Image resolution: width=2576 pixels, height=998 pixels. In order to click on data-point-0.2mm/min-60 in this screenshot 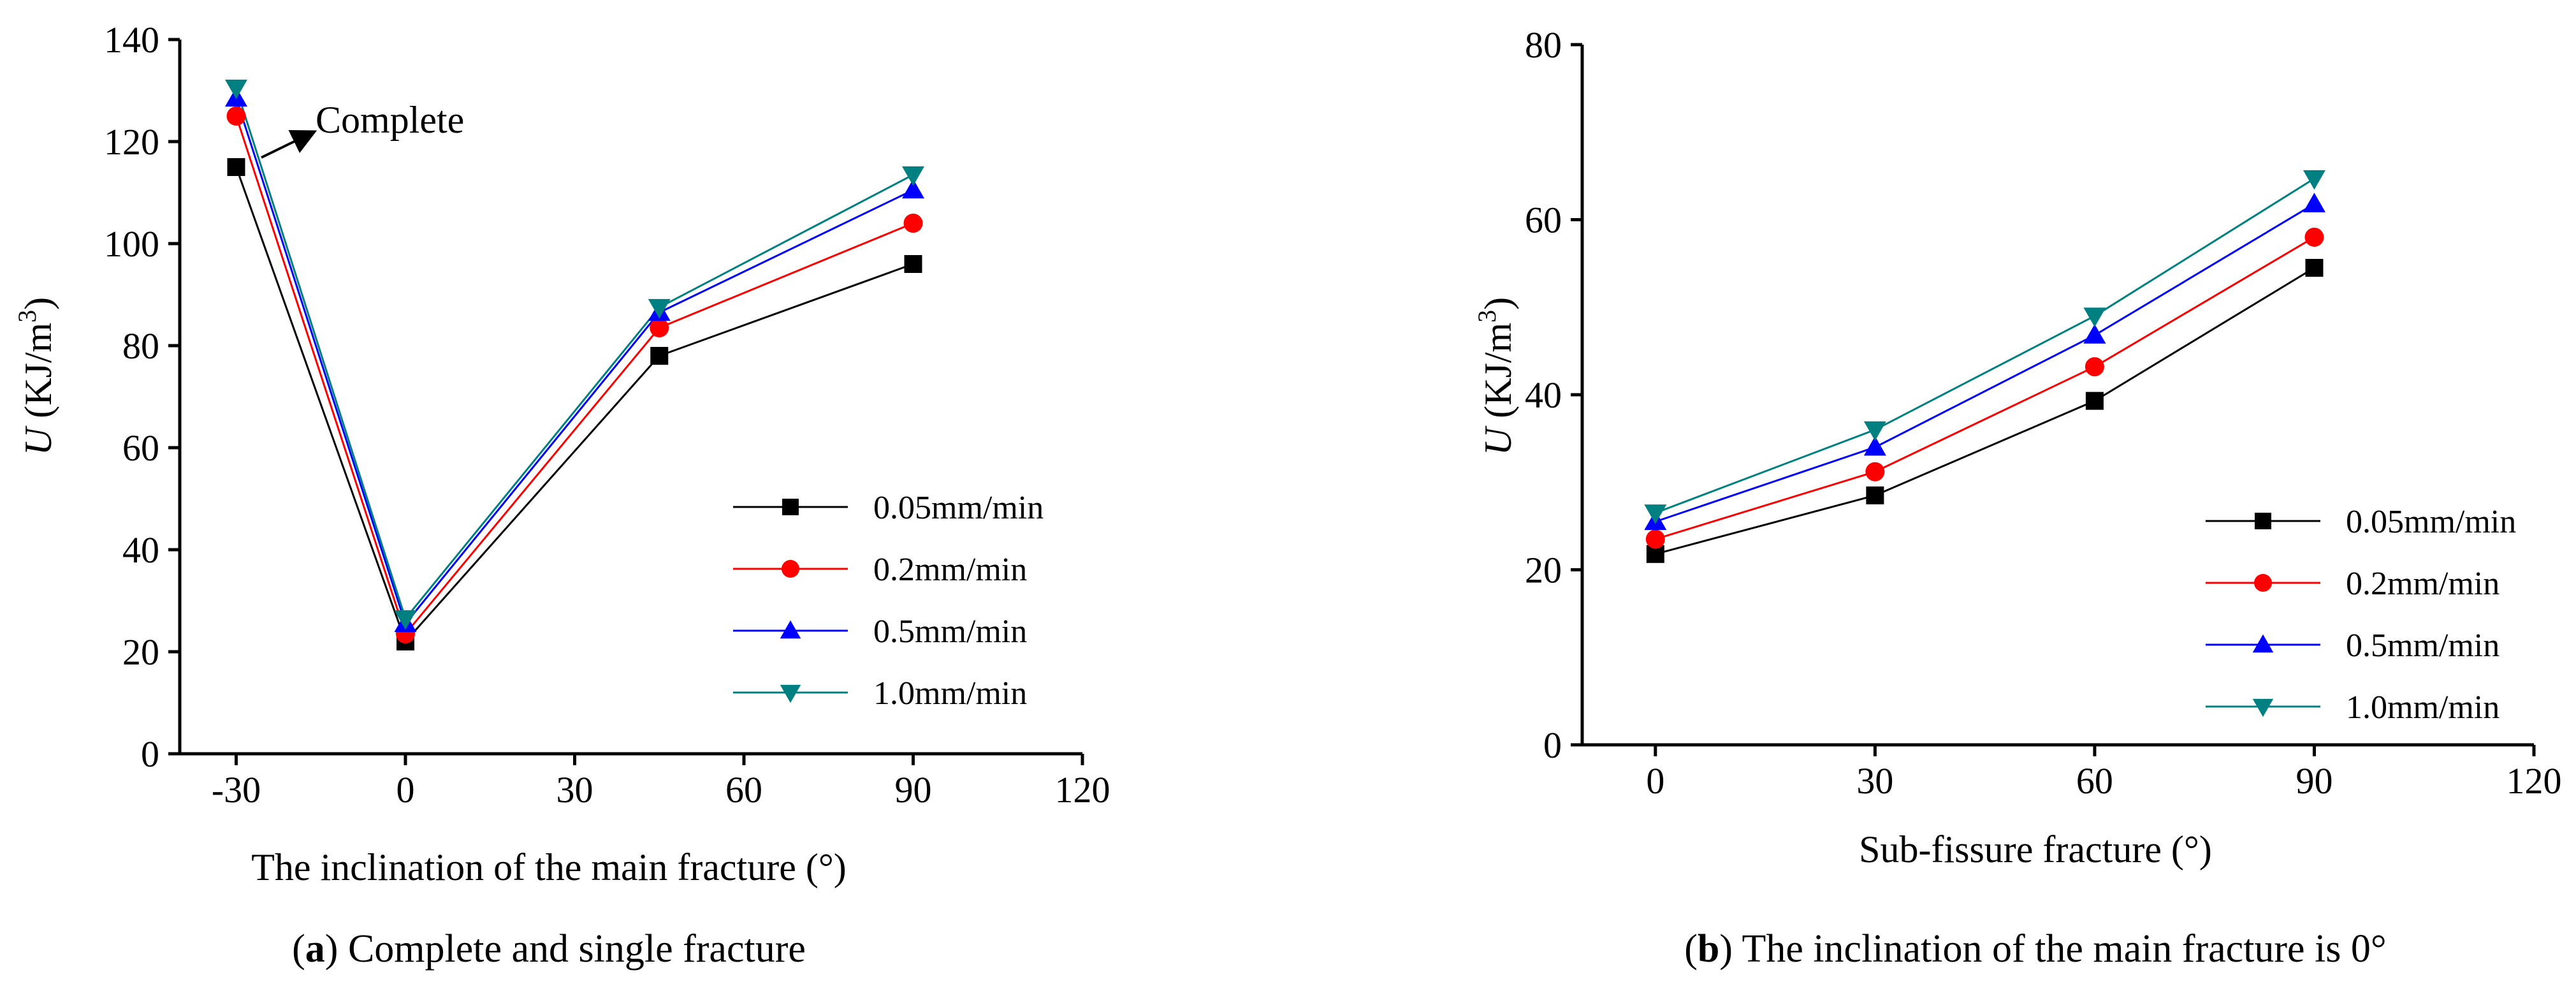, I will do `click(2094, 367)`.